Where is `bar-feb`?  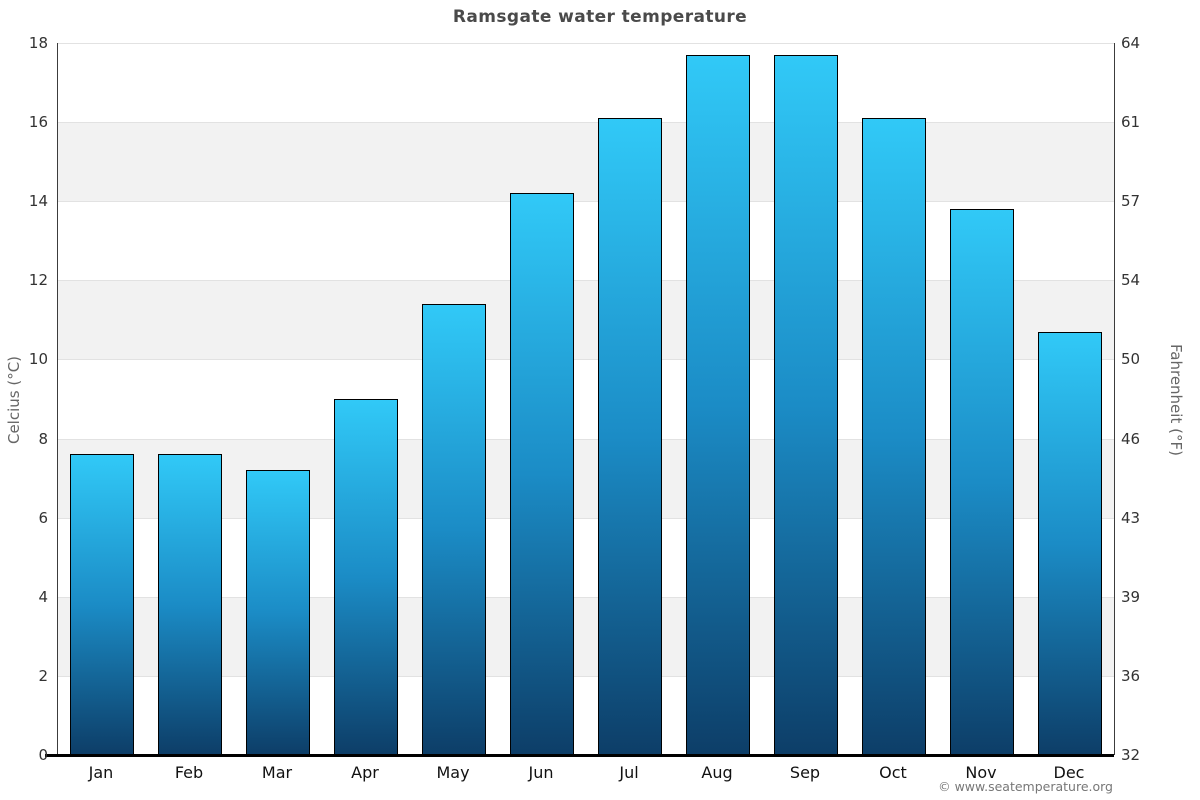
bar-feb is located at coordinates (190, 604).